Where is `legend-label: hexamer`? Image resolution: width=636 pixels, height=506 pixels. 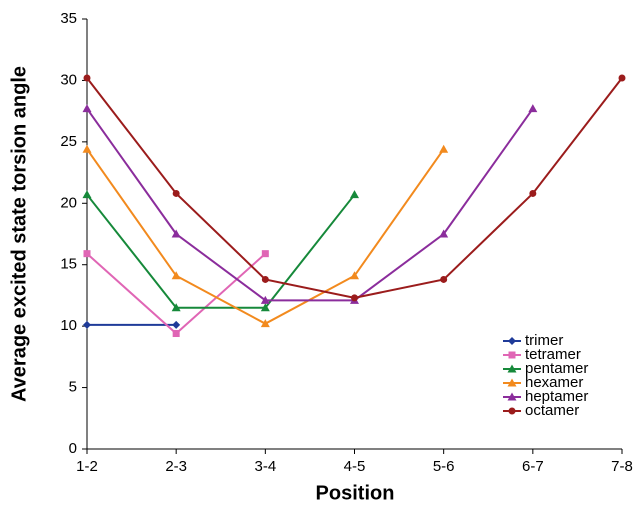 legend-label: hexamer is located at coordinates (554, 382).